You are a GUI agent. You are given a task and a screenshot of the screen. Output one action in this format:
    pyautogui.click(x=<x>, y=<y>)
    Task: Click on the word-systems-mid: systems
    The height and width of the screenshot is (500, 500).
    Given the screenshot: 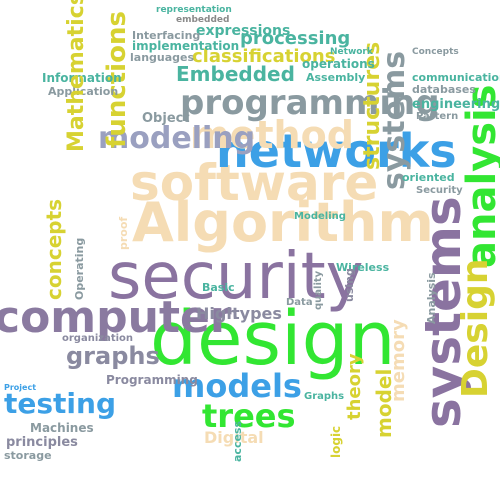 What is the action you would take?
    pyautogui.click(x=394, y=120)
    